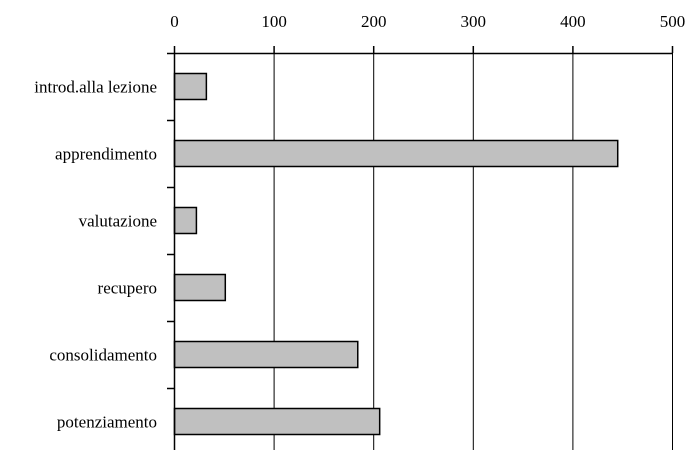 This screenshot has width=689, height=451. Describe the element at coordinates (573, 21) in the screenshot. I see `x-tick-label: 400` at that location.